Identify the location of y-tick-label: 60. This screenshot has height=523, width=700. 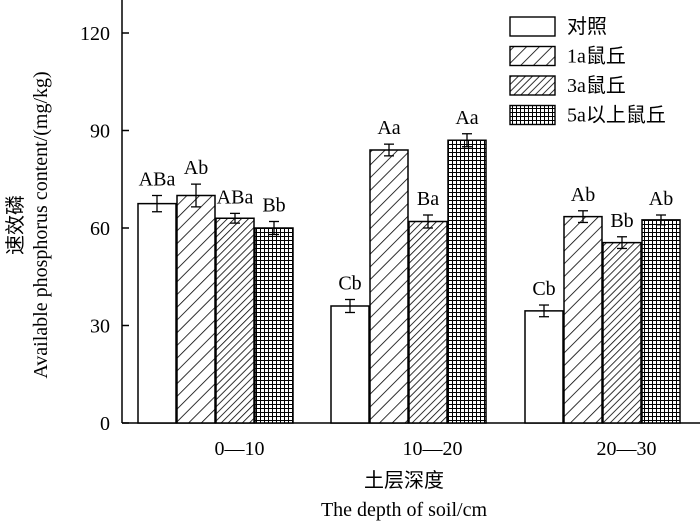
(100, 229).